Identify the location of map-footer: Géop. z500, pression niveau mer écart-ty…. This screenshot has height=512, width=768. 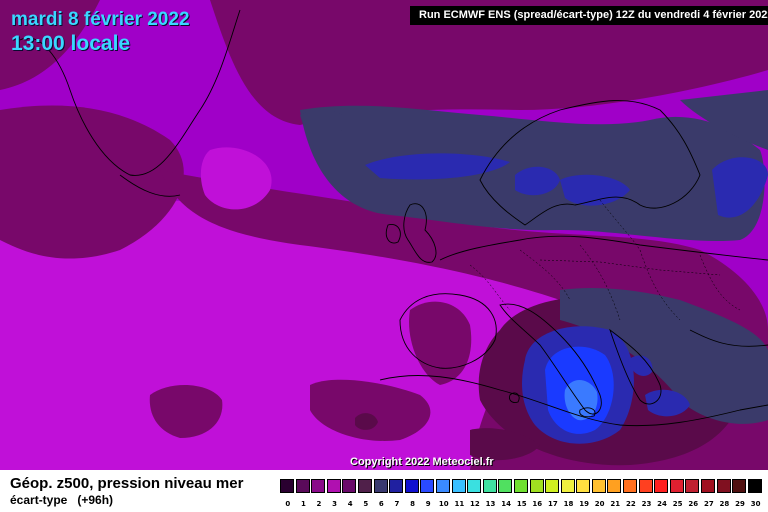
(384, 491).